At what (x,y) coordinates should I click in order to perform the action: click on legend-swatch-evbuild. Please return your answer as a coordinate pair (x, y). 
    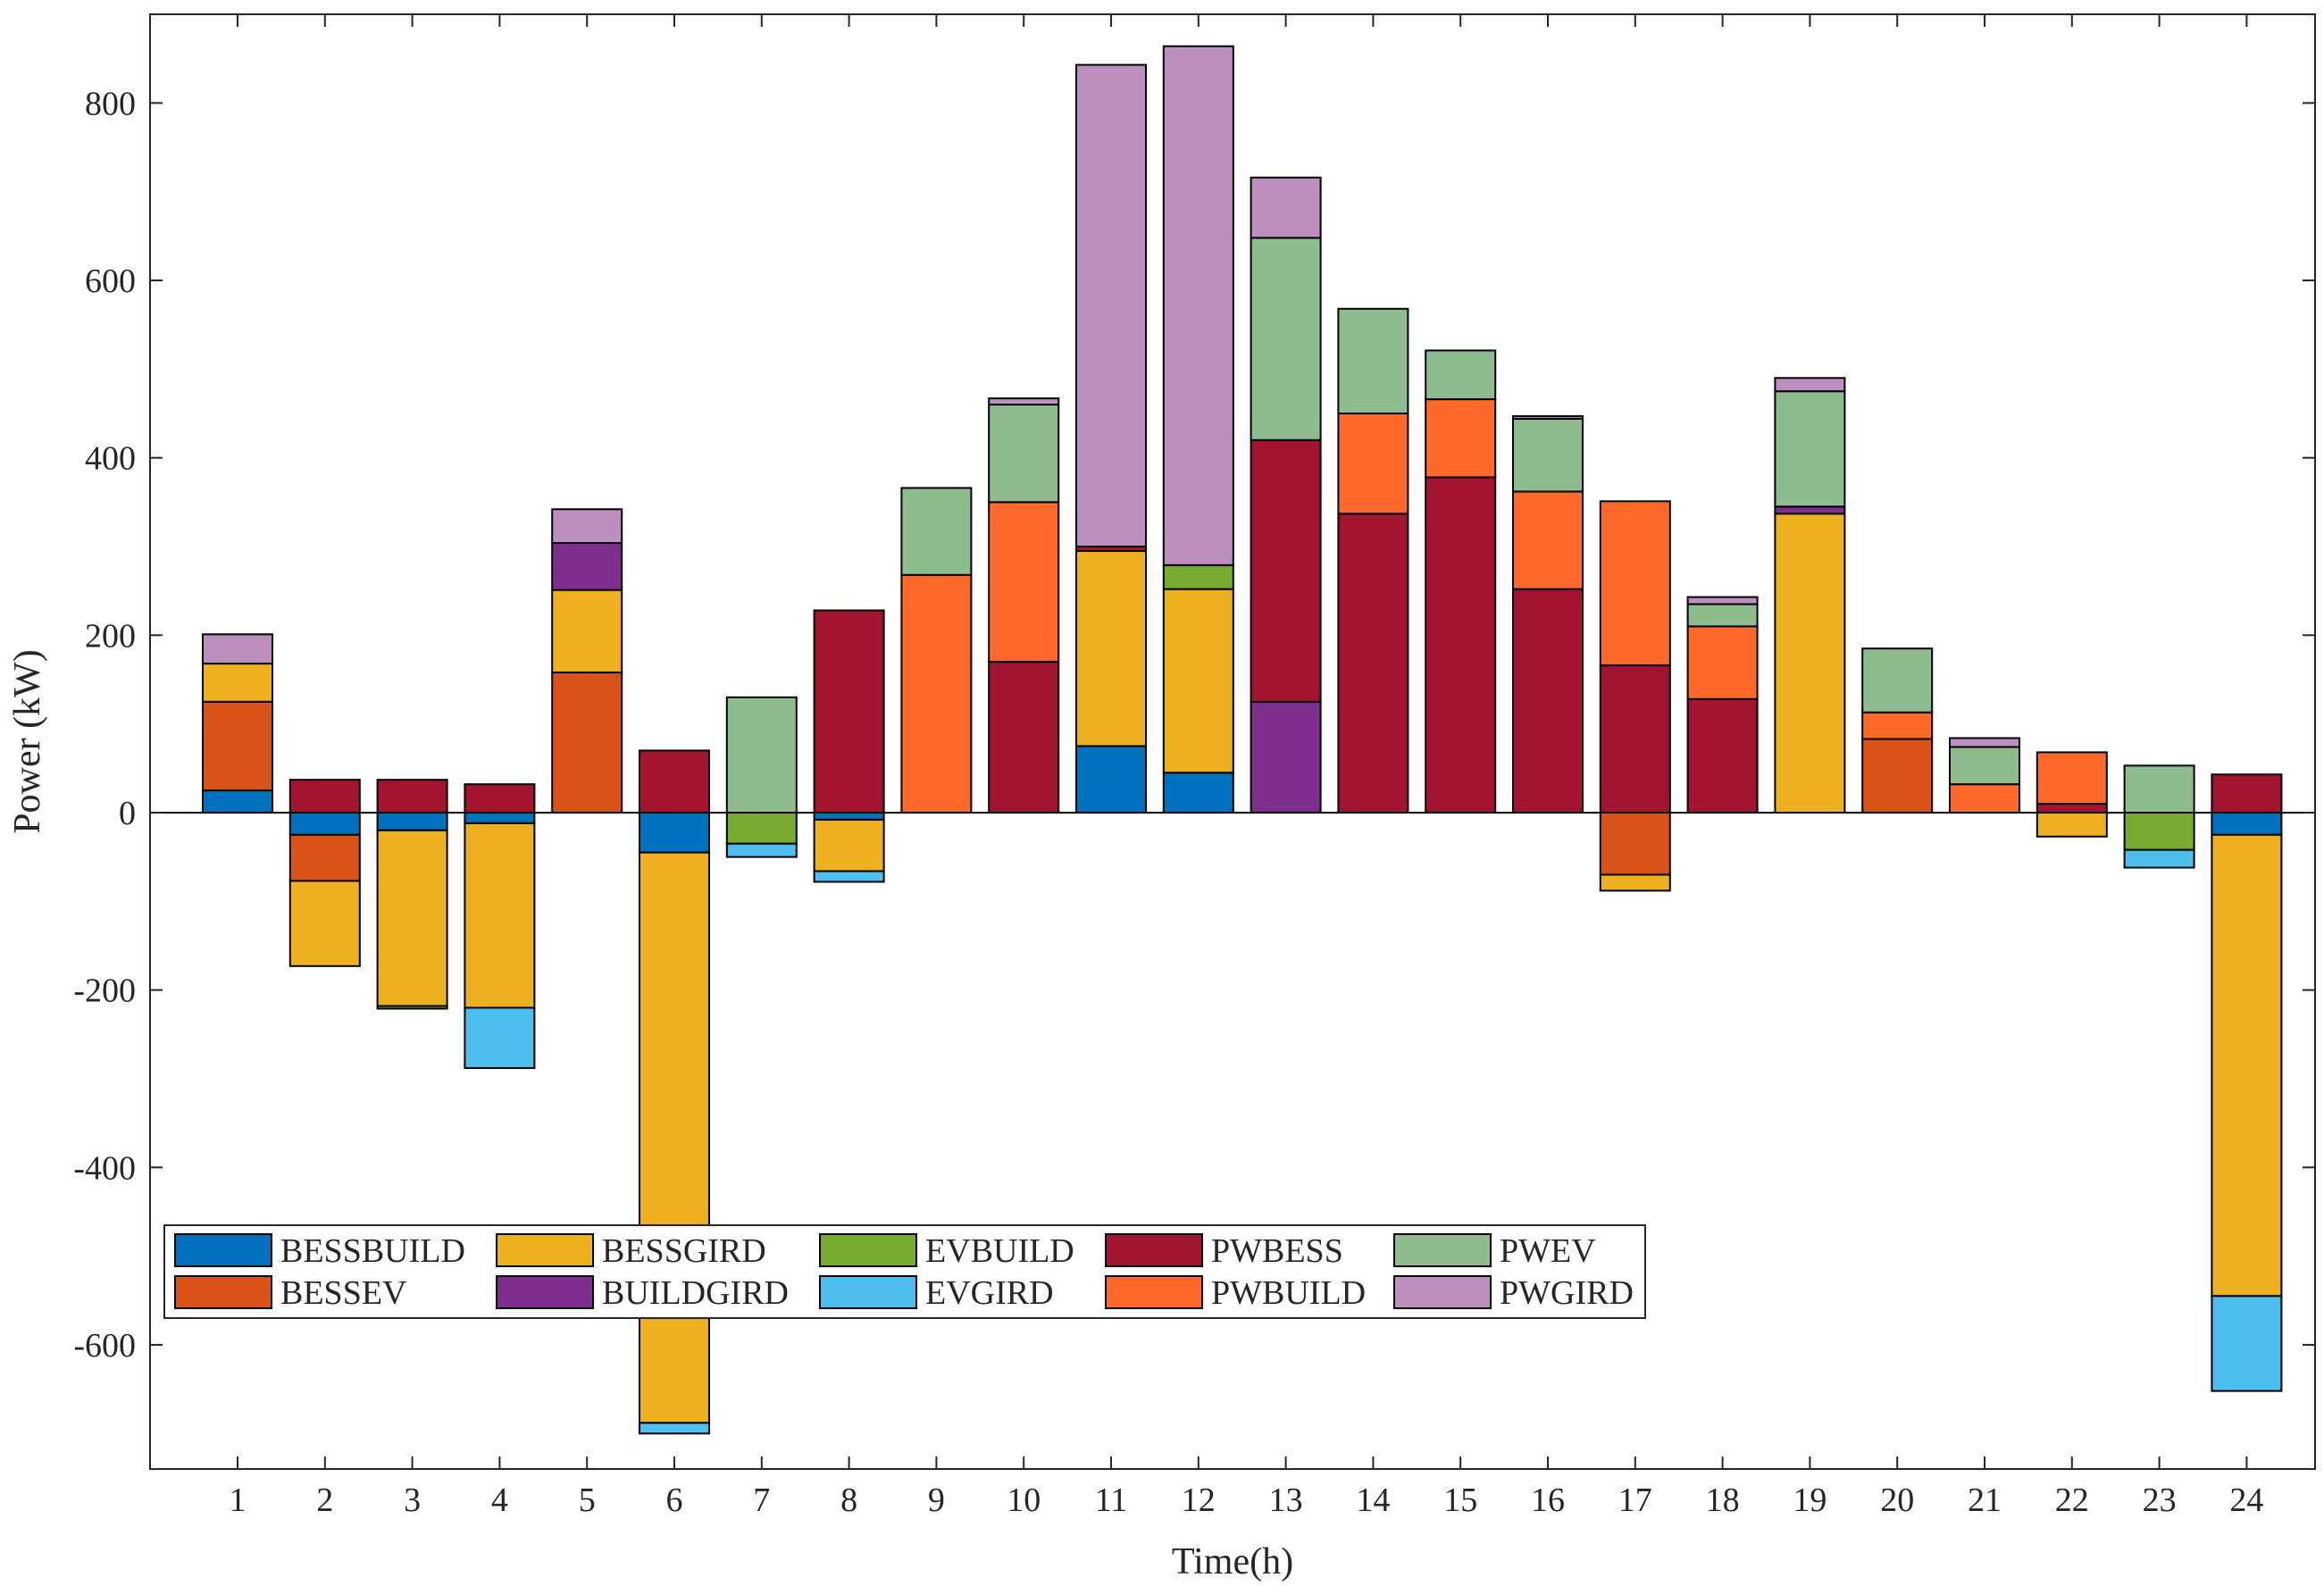
    Looking at the image, I should click on (868, 1250).